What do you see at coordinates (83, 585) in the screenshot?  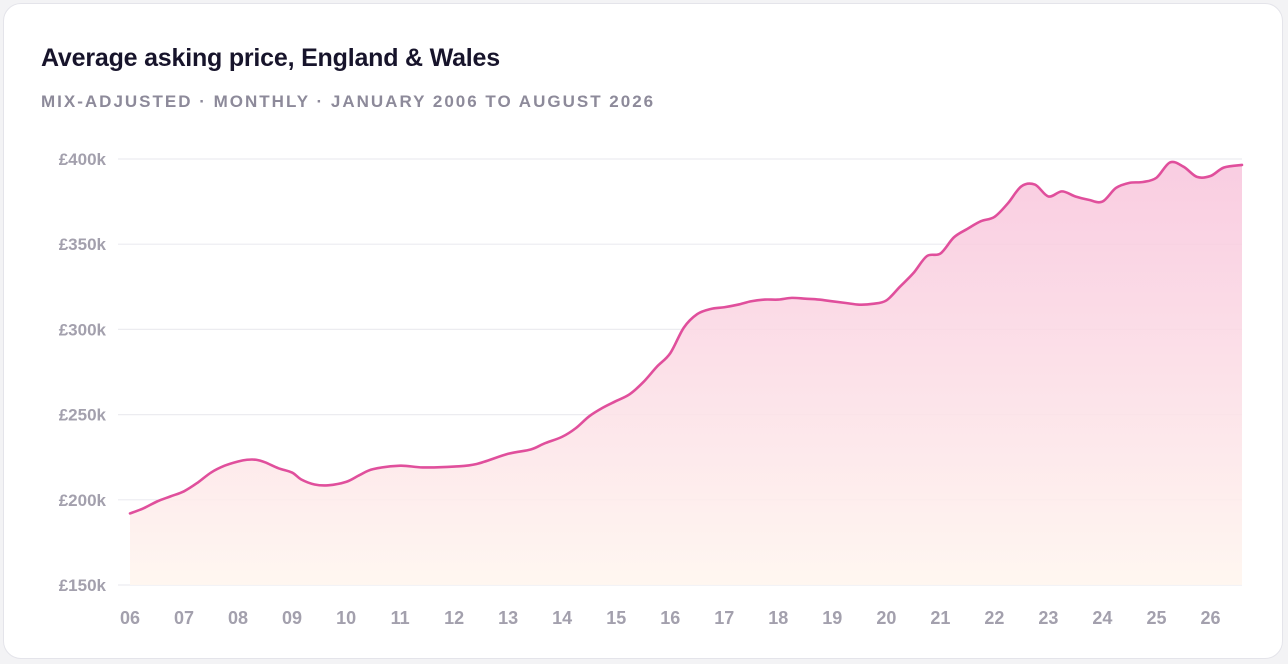 I see `y-tick-label: £150k` at bounding box center [83, 585].